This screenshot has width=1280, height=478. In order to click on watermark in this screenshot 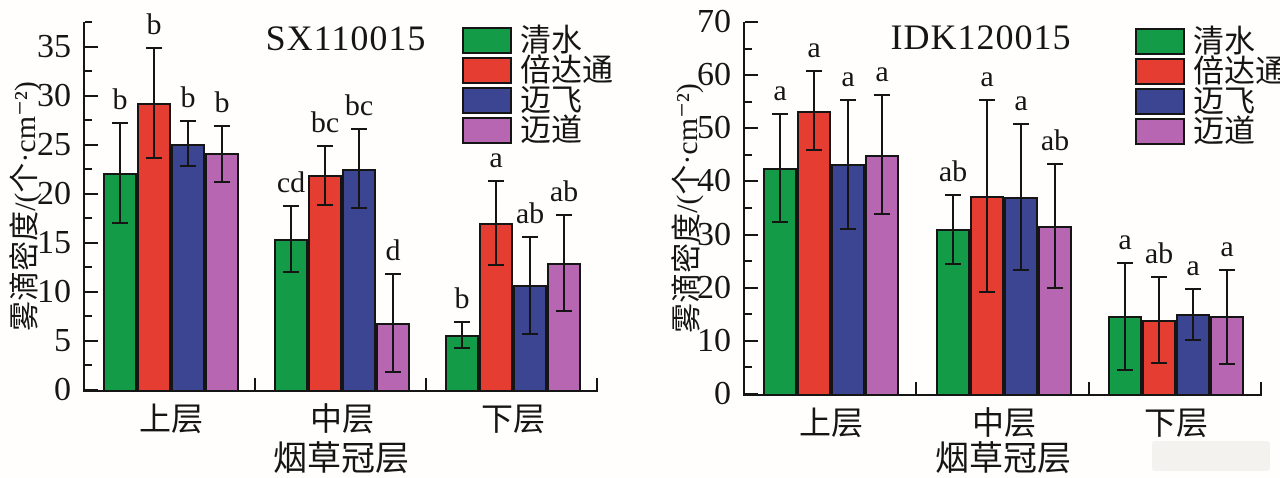, I will do `click(1211, 456)`.